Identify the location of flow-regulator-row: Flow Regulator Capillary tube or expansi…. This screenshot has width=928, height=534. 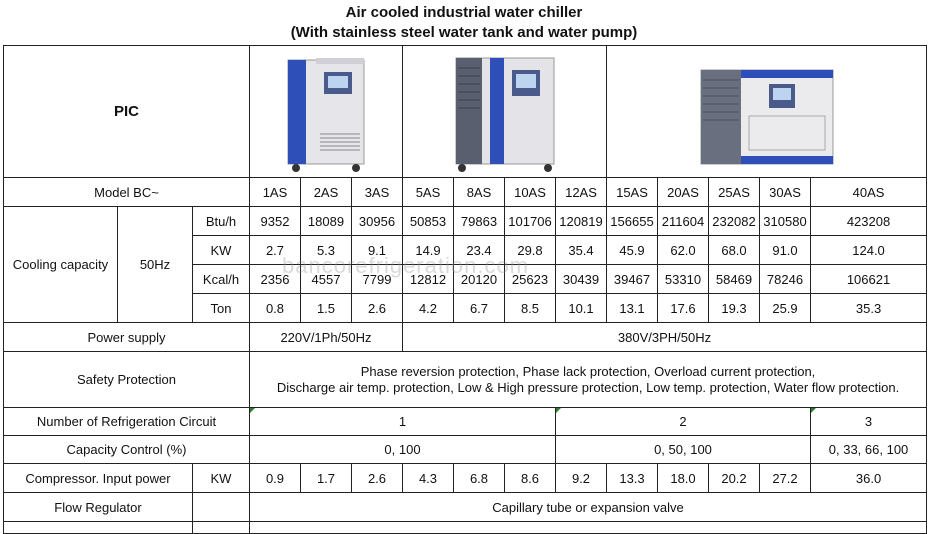
(465, 507).